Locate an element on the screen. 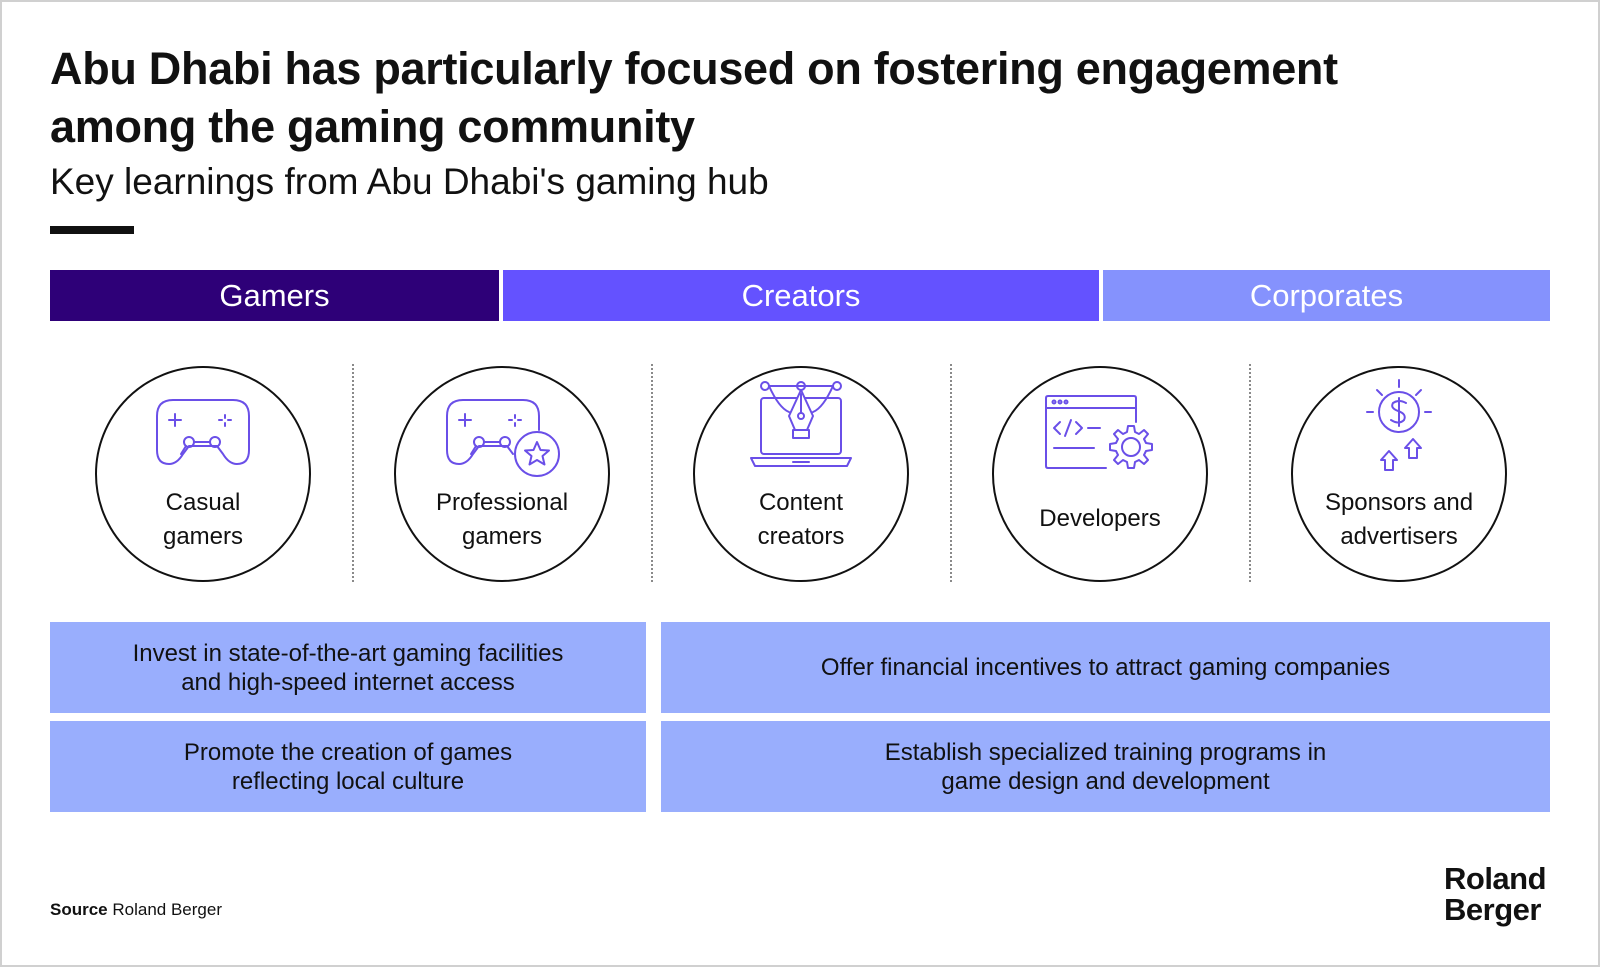 The image size is (1600, 967). stakeholder-sponsors-advertisers: Sponsors and advertisers is located at coordinates (1399, 474).